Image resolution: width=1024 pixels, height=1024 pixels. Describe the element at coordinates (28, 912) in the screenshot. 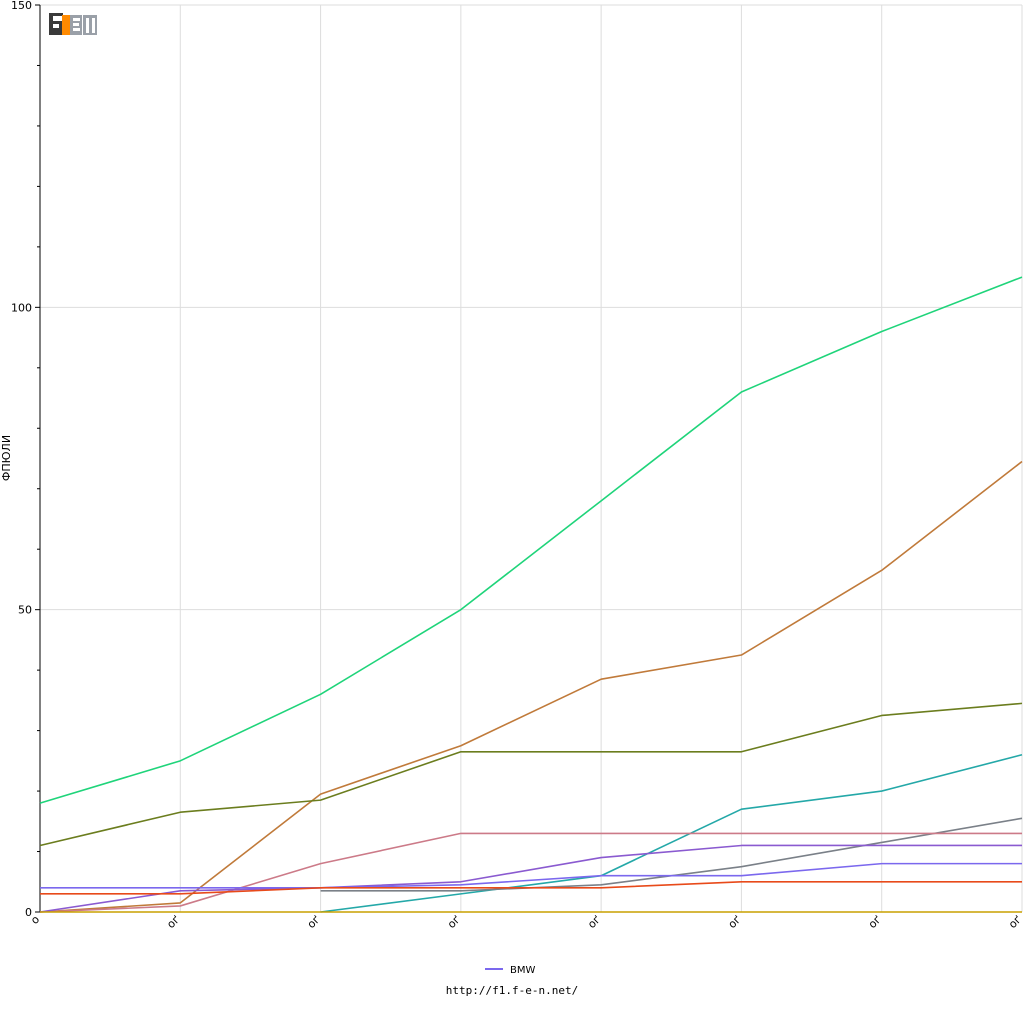

I see `y-tick-label: 0` at that location.